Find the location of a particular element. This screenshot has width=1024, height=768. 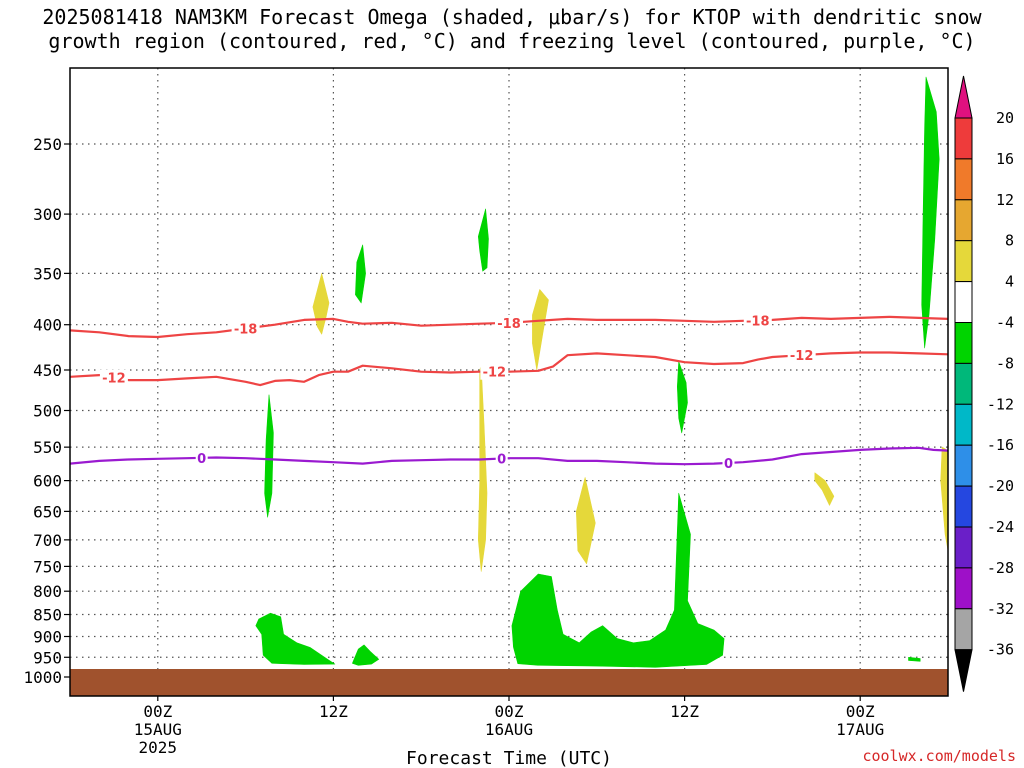

colorbar-label: 4 is located at coordinates (1009, 282).